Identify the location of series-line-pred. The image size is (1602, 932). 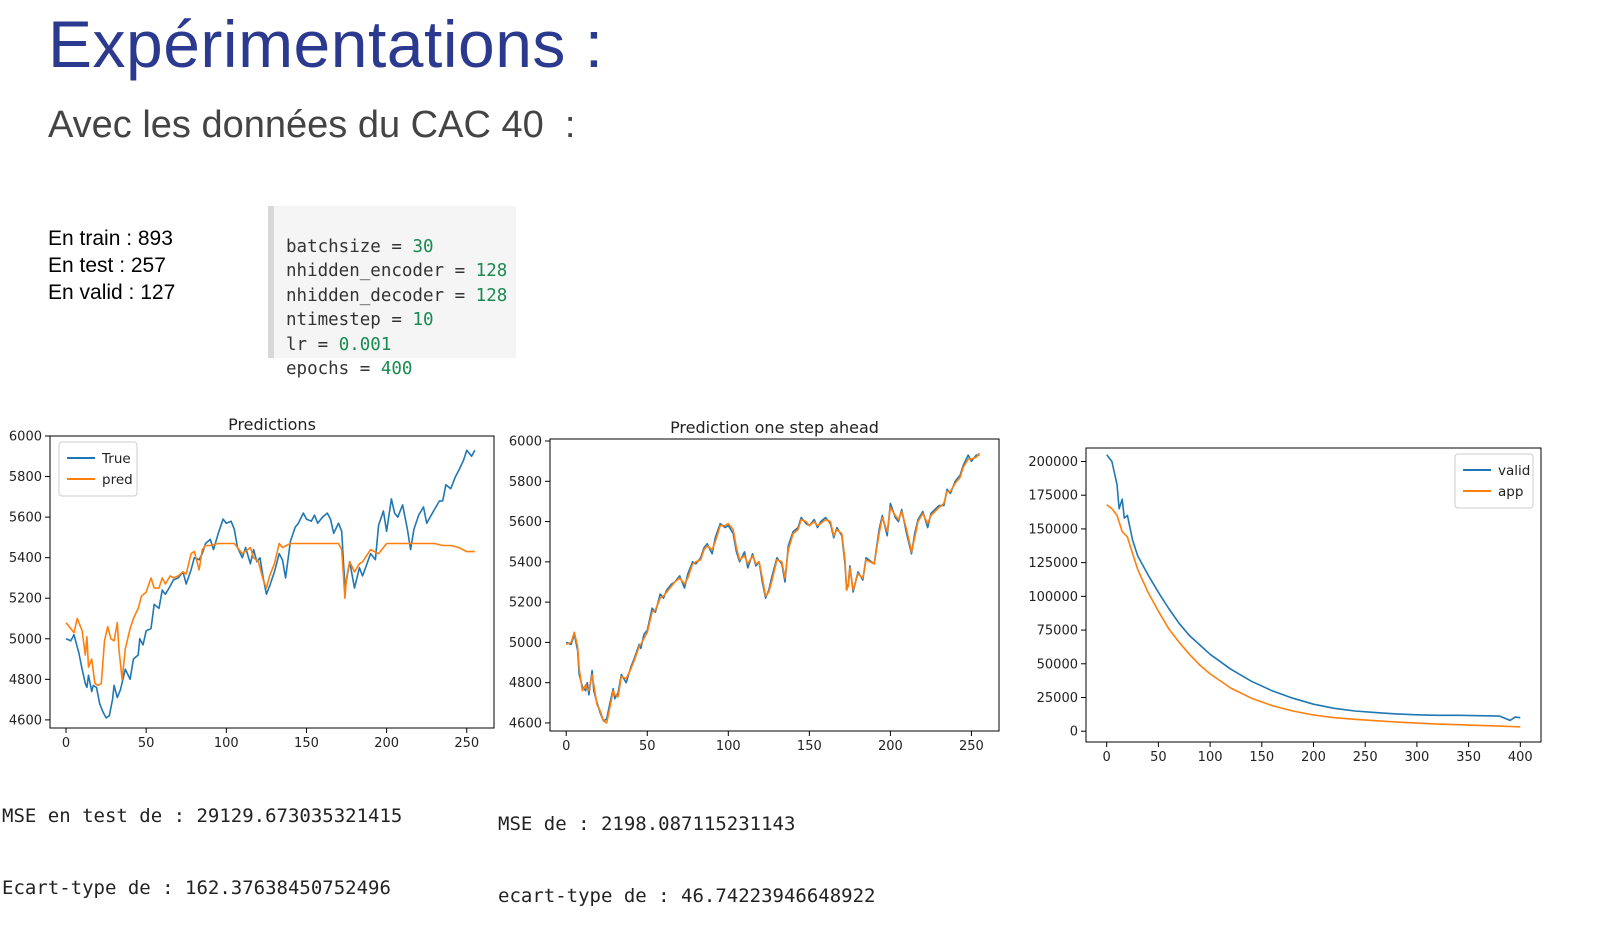
(270, 614).